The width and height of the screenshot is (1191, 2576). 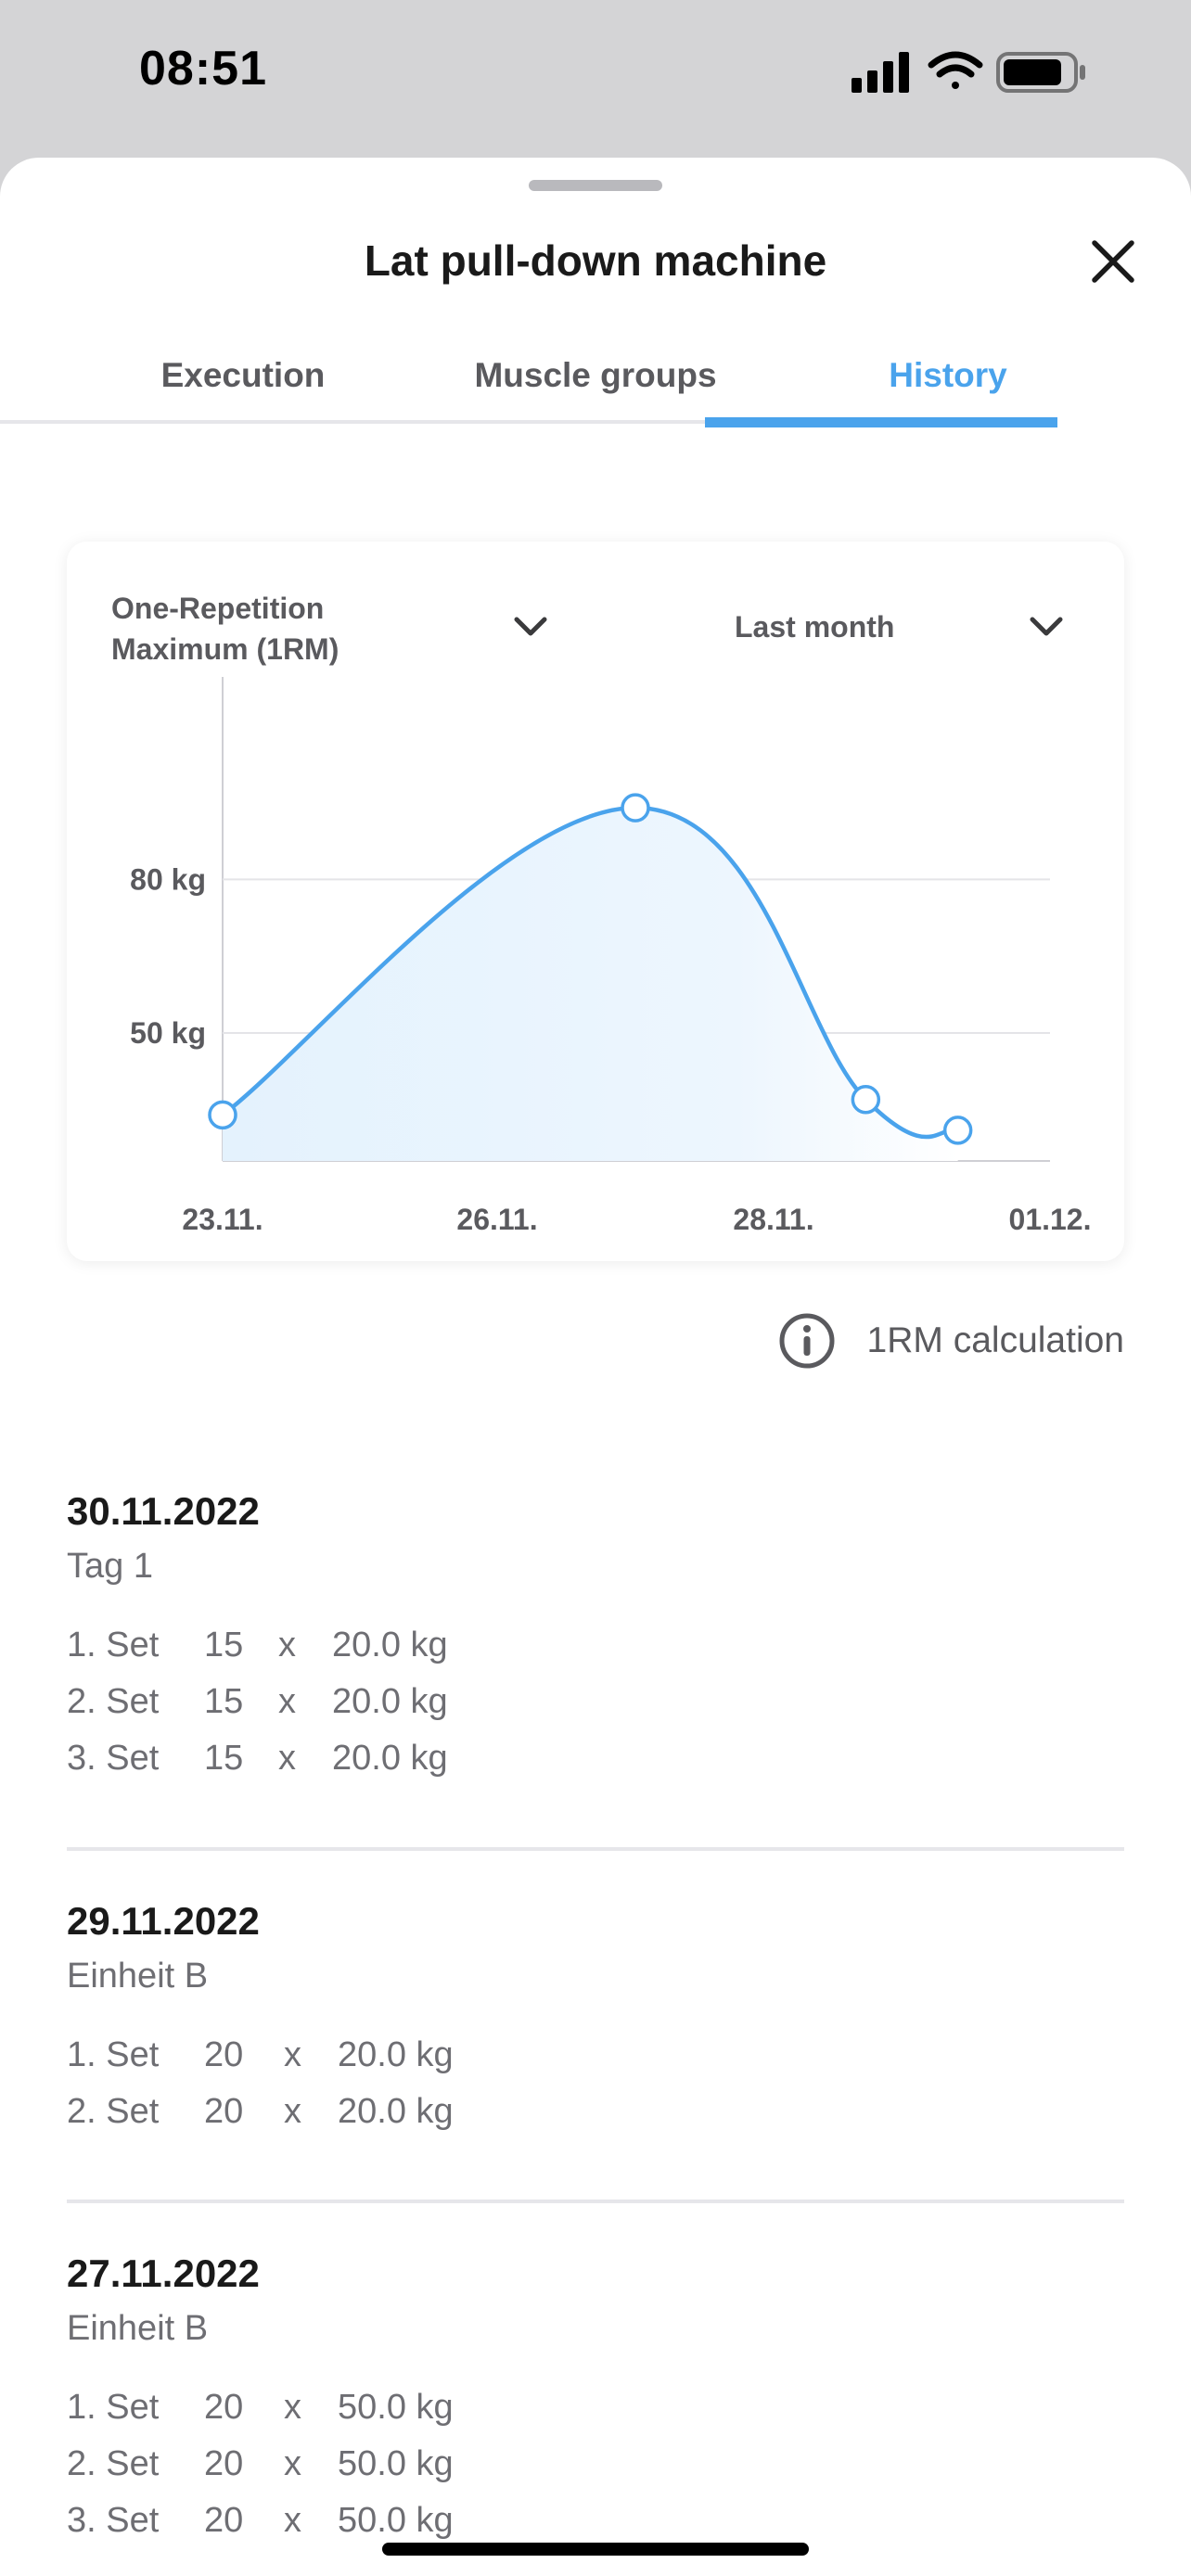 I want to click on set-row: 2. Set 15 x 20.0 kg, so click(x=595, y=1711).